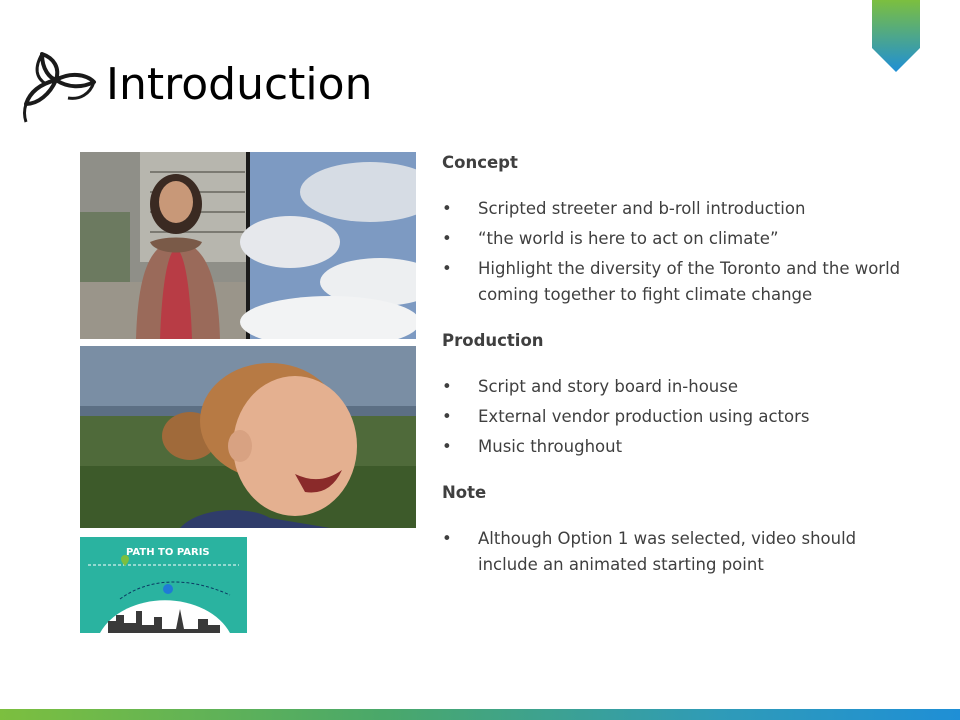 The width and height of the screenshot is (960, 720). Describe the element at coordinates (480, 714) in the screenshot. I see `bottom-gradient-bar` at that location.